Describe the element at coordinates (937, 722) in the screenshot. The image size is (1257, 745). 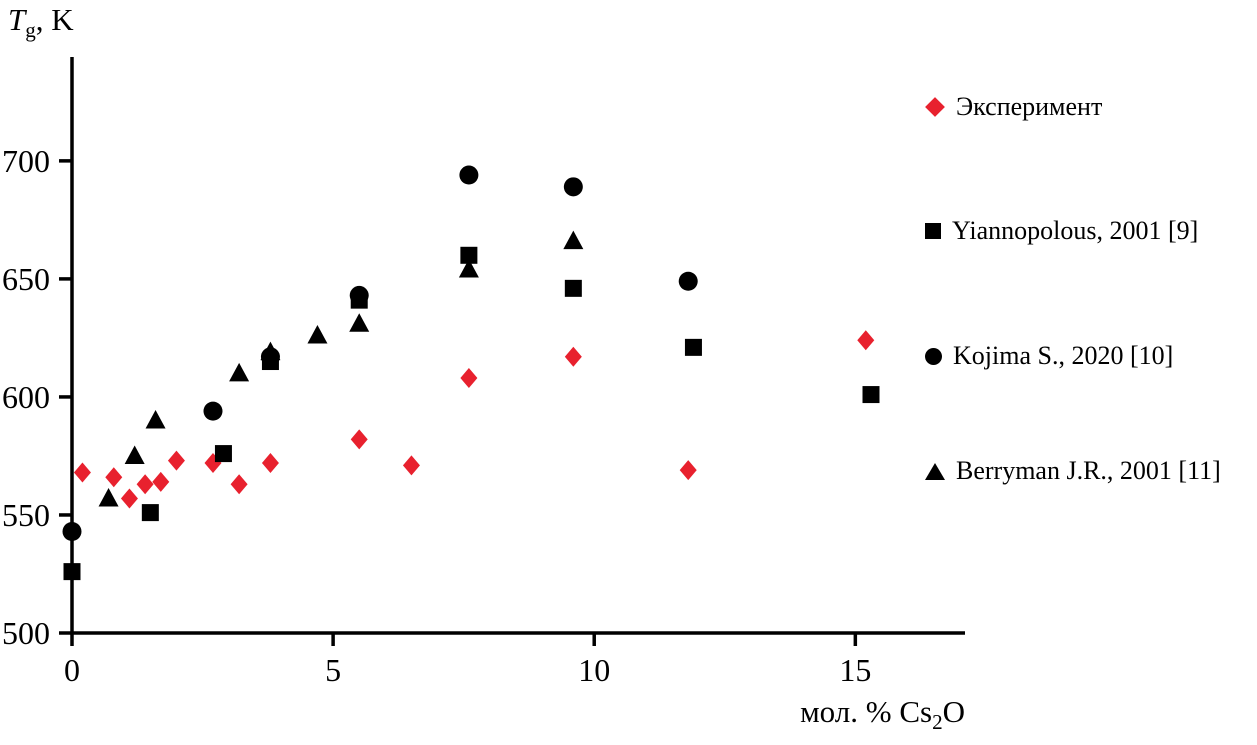
I see `x-axis-title-subscript: 2` at that location.